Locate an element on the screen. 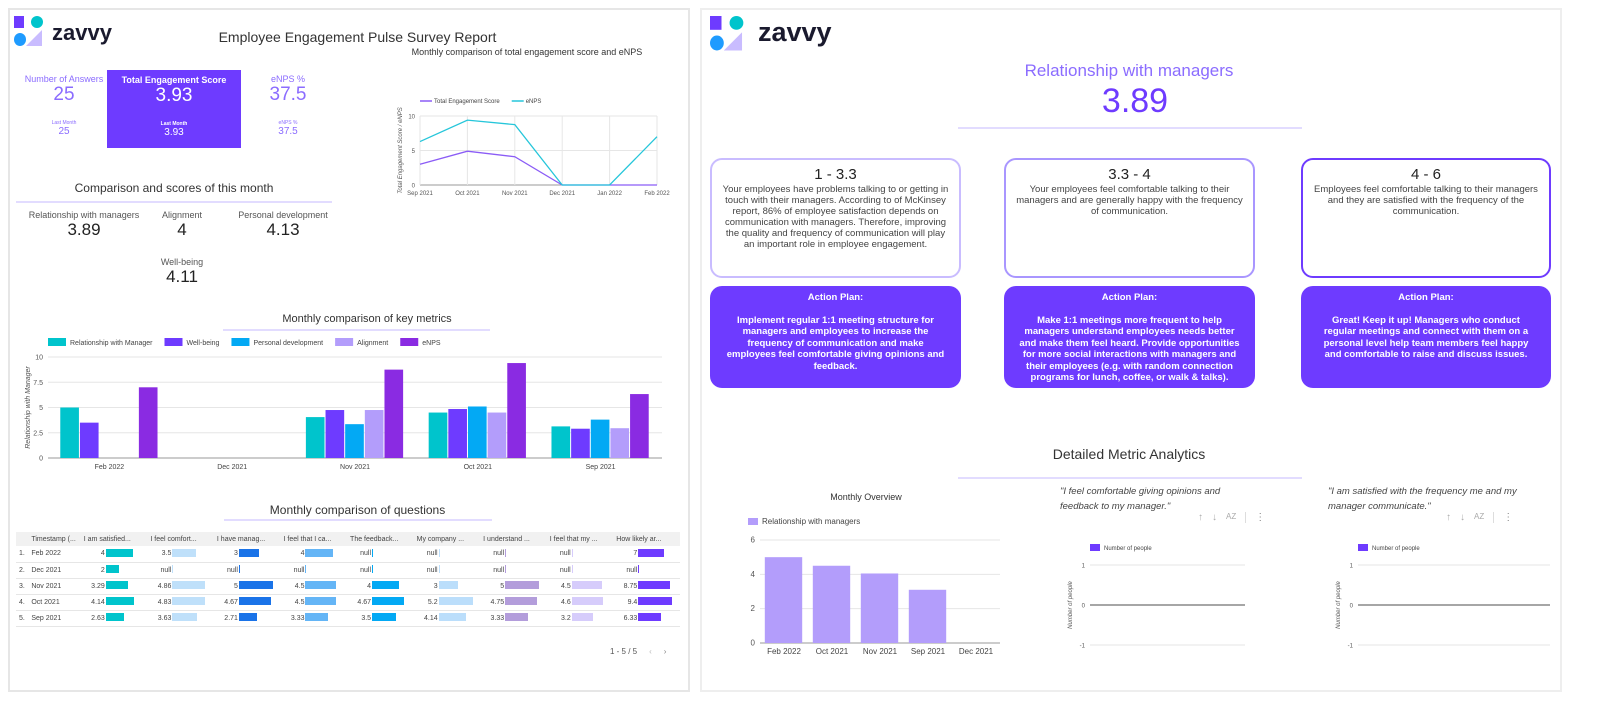 The width and height of the screenshot is (1600, 719). metric-value: 3.89 is located at coordinates (1135, 101).